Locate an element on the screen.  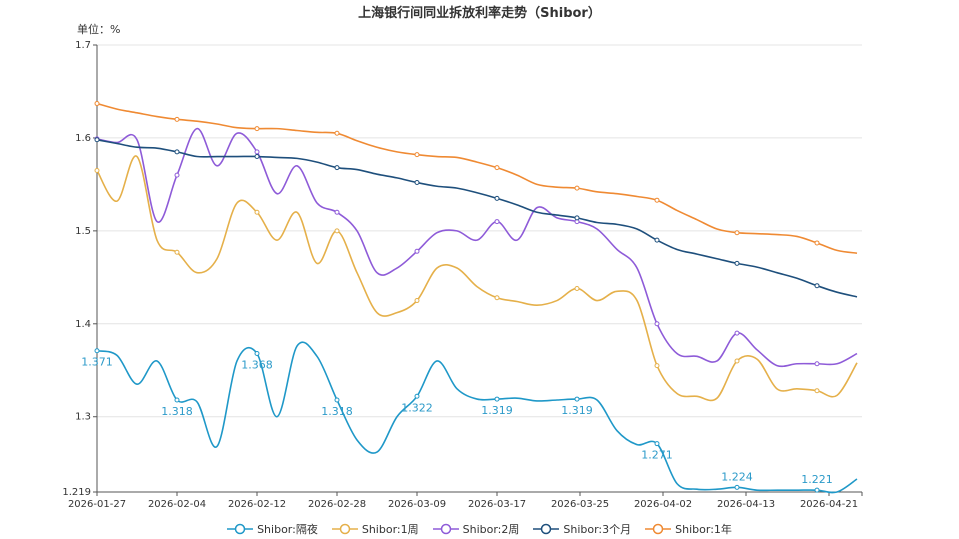
legend-item: Shibor:隔夜 is located at coordinates (272, 529).